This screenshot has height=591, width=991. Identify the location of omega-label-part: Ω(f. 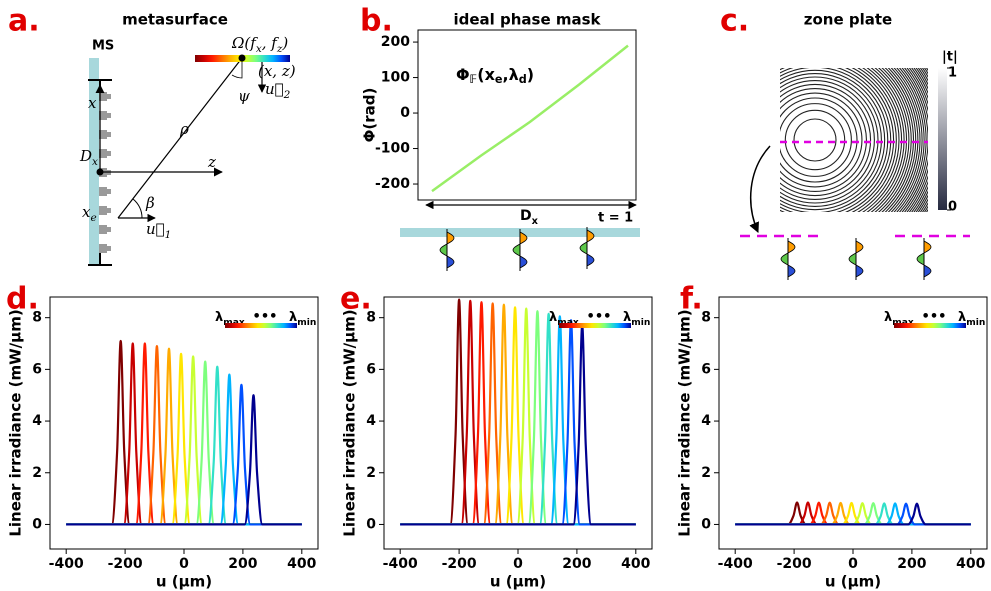
(244, 43).